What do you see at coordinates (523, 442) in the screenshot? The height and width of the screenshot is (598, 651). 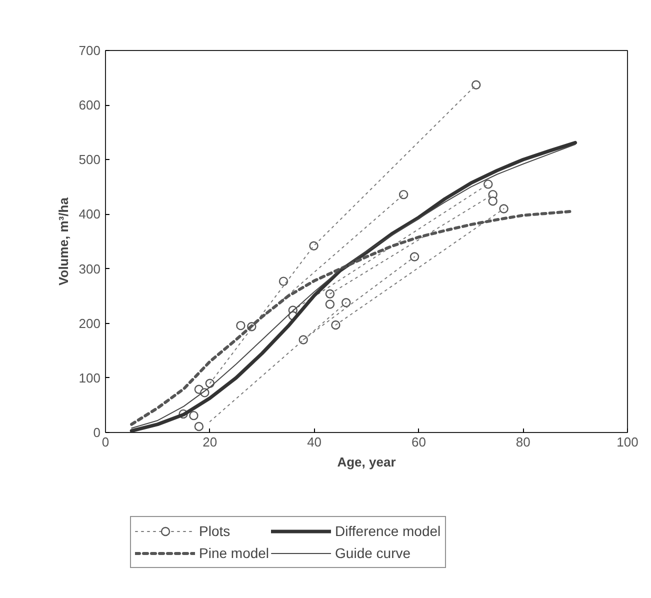 I see `x-tick-label: 80` at bounding box center [523, 442].